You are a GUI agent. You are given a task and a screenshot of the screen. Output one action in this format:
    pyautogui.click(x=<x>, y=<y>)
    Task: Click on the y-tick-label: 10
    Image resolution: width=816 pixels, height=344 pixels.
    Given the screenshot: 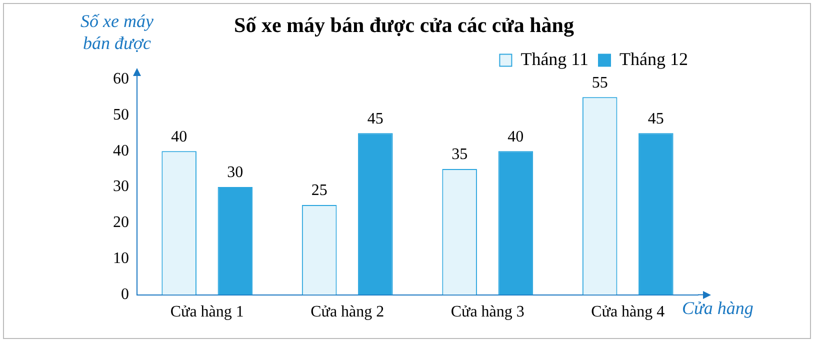 What is the action you would take?
    pyautogui.click(x=121, y=259)
    